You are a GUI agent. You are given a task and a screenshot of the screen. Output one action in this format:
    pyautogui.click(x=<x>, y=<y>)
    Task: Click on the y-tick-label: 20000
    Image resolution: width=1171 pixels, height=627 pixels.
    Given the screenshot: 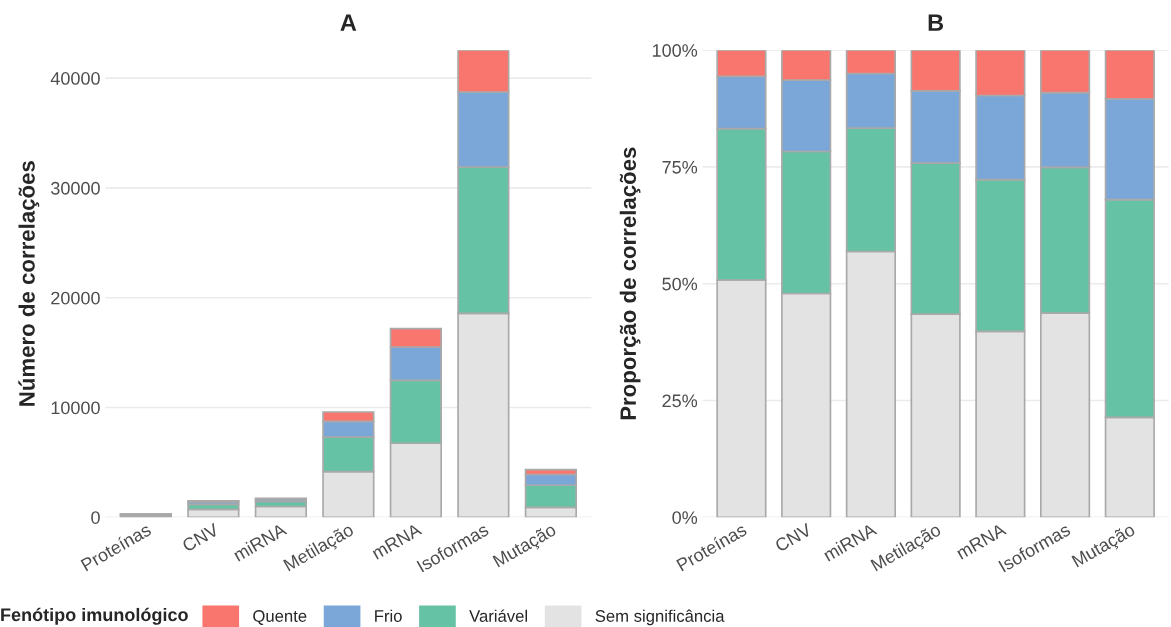 What is the action you would take?
    pyautogui.click(x=75, y=298)
    